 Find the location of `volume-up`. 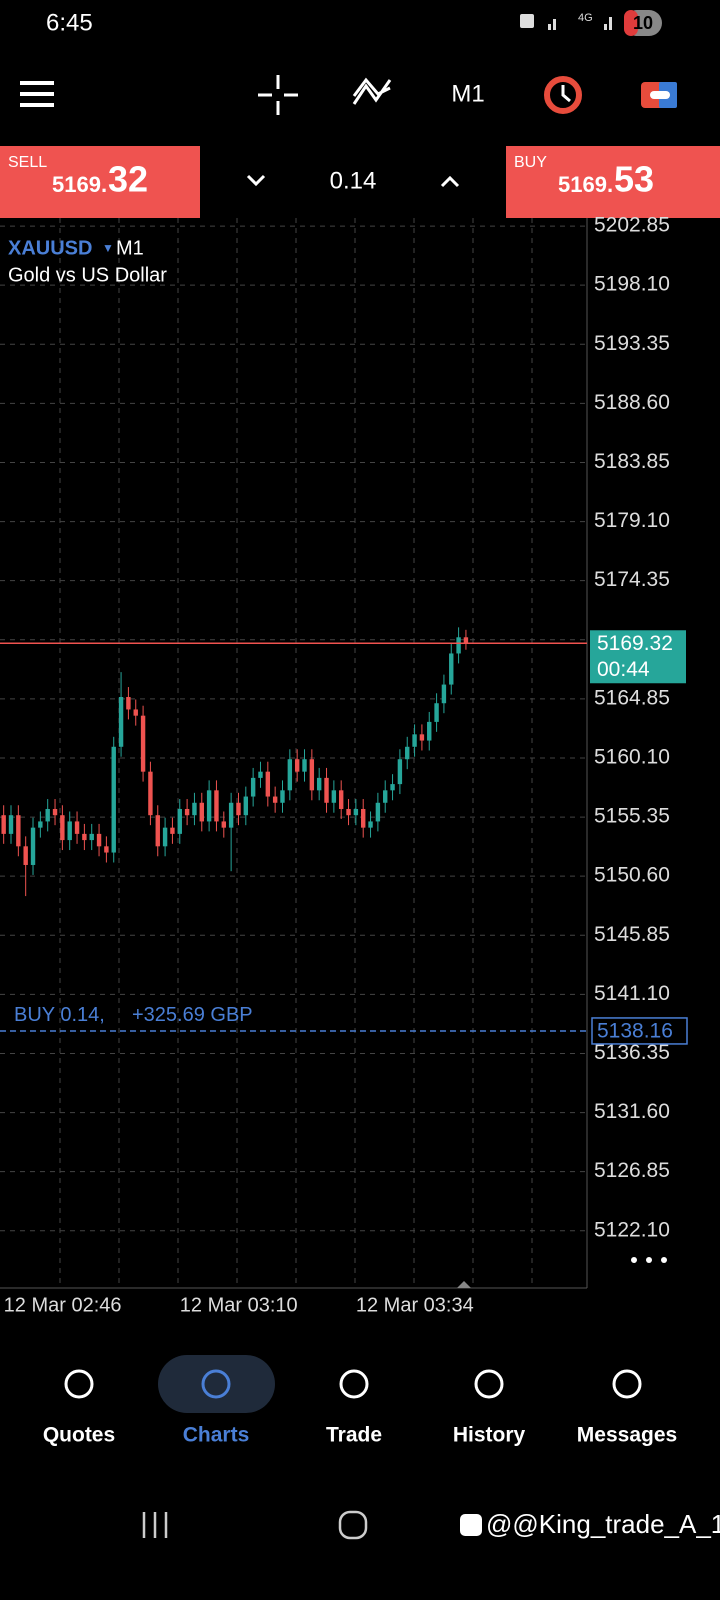

volume-up is located at coordinates (450, 181).